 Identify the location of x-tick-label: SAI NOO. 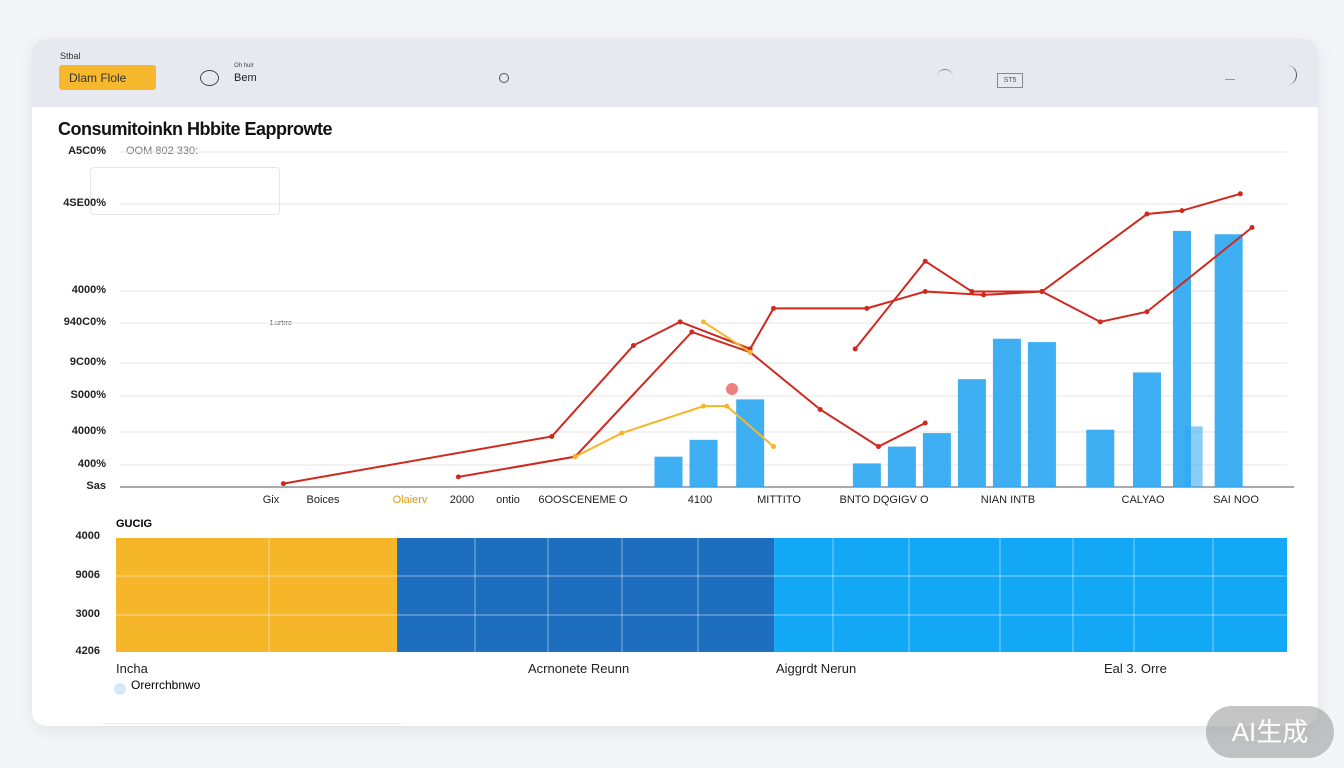
(1236, 500).